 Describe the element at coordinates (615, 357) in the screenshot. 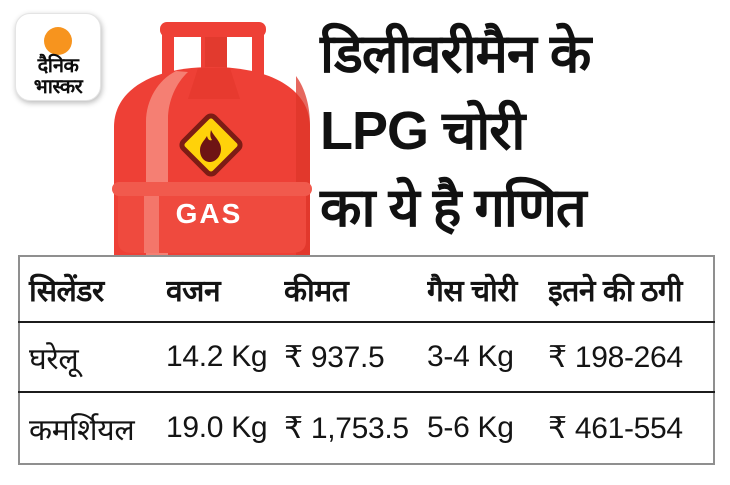

I see `cell-fraud-amount: ₹ 198-264` at that location.